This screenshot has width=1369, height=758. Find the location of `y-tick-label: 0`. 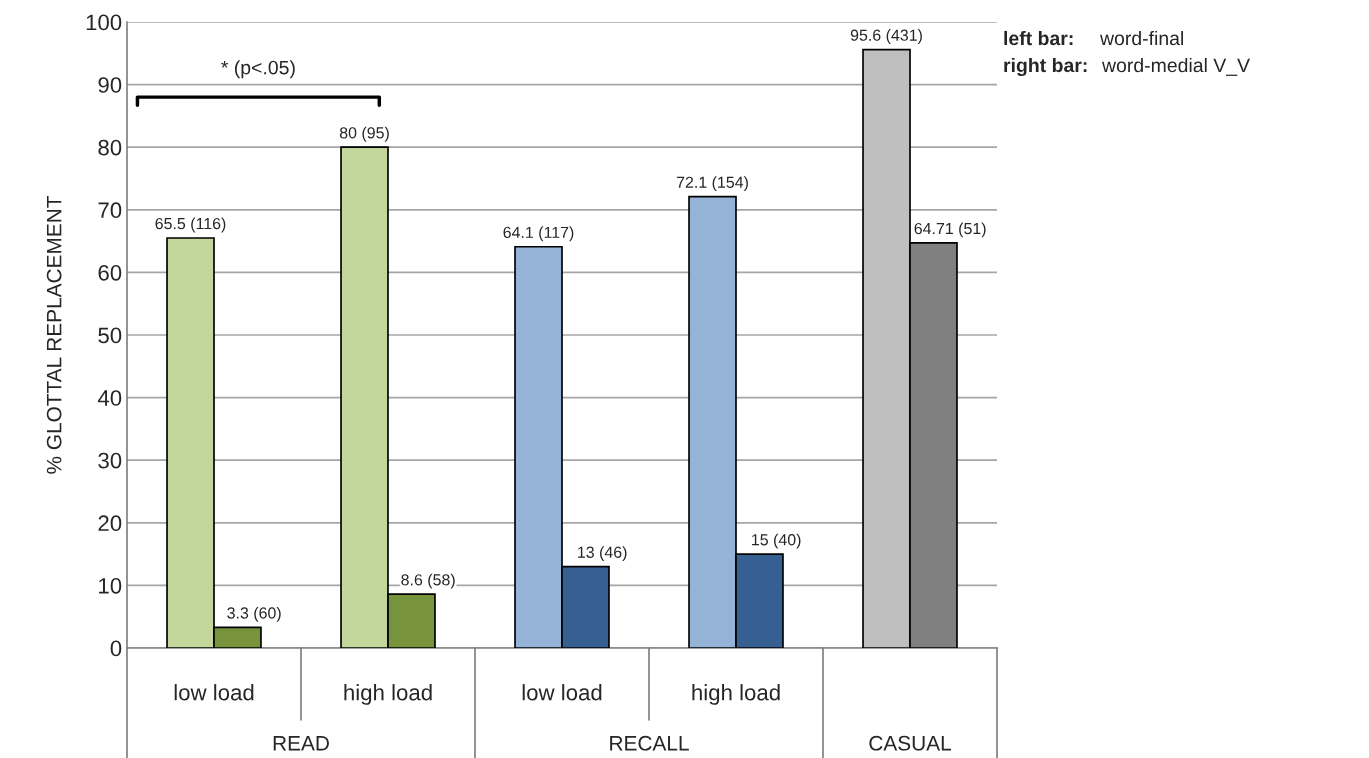

y-tick-label: 0 is located at coordinates (116, 648).